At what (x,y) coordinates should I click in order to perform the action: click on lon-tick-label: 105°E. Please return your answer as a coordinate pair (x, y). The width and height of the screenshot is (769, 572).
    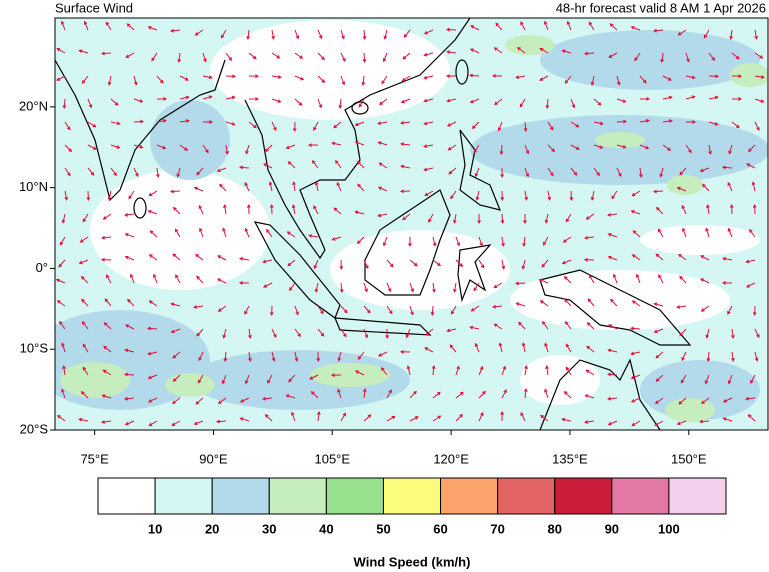
    Looking at the image, I should click on (332, 458).